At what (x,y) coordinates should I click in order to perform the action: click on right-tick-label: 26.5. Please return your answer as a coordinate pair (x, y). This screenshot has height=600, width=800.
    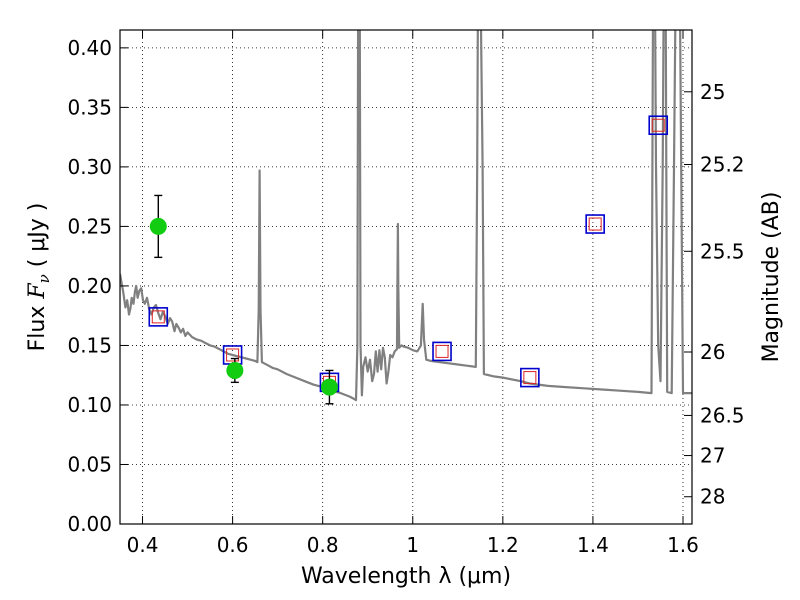
    Looking at the image, I should click on (722, 415).